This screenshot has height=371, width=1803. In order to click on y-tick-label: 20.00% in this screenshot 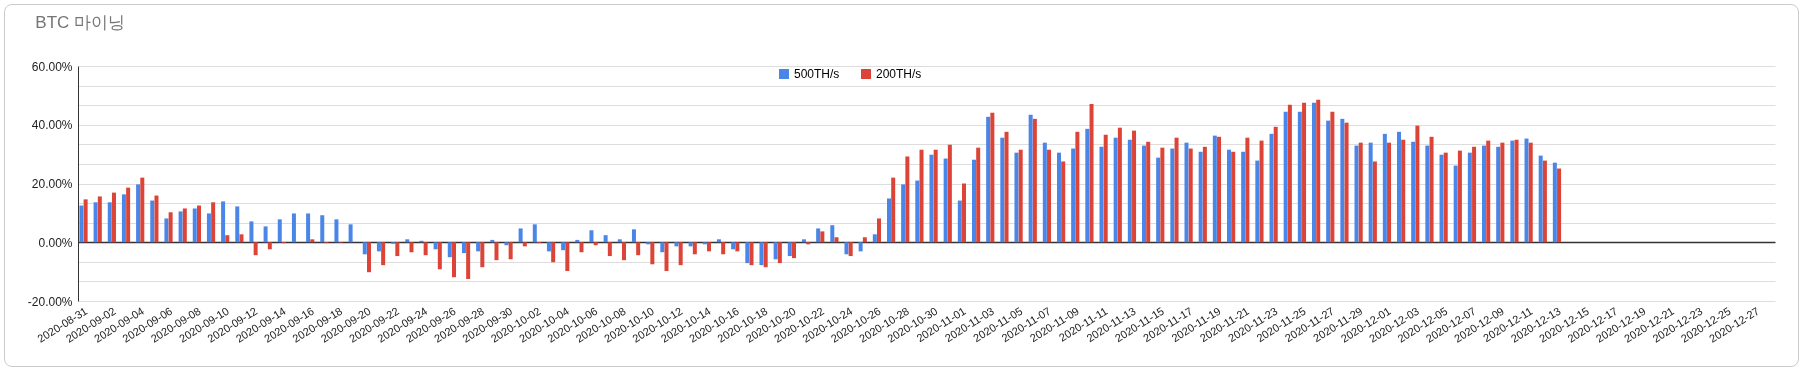, I will do `click(52, 184)`.